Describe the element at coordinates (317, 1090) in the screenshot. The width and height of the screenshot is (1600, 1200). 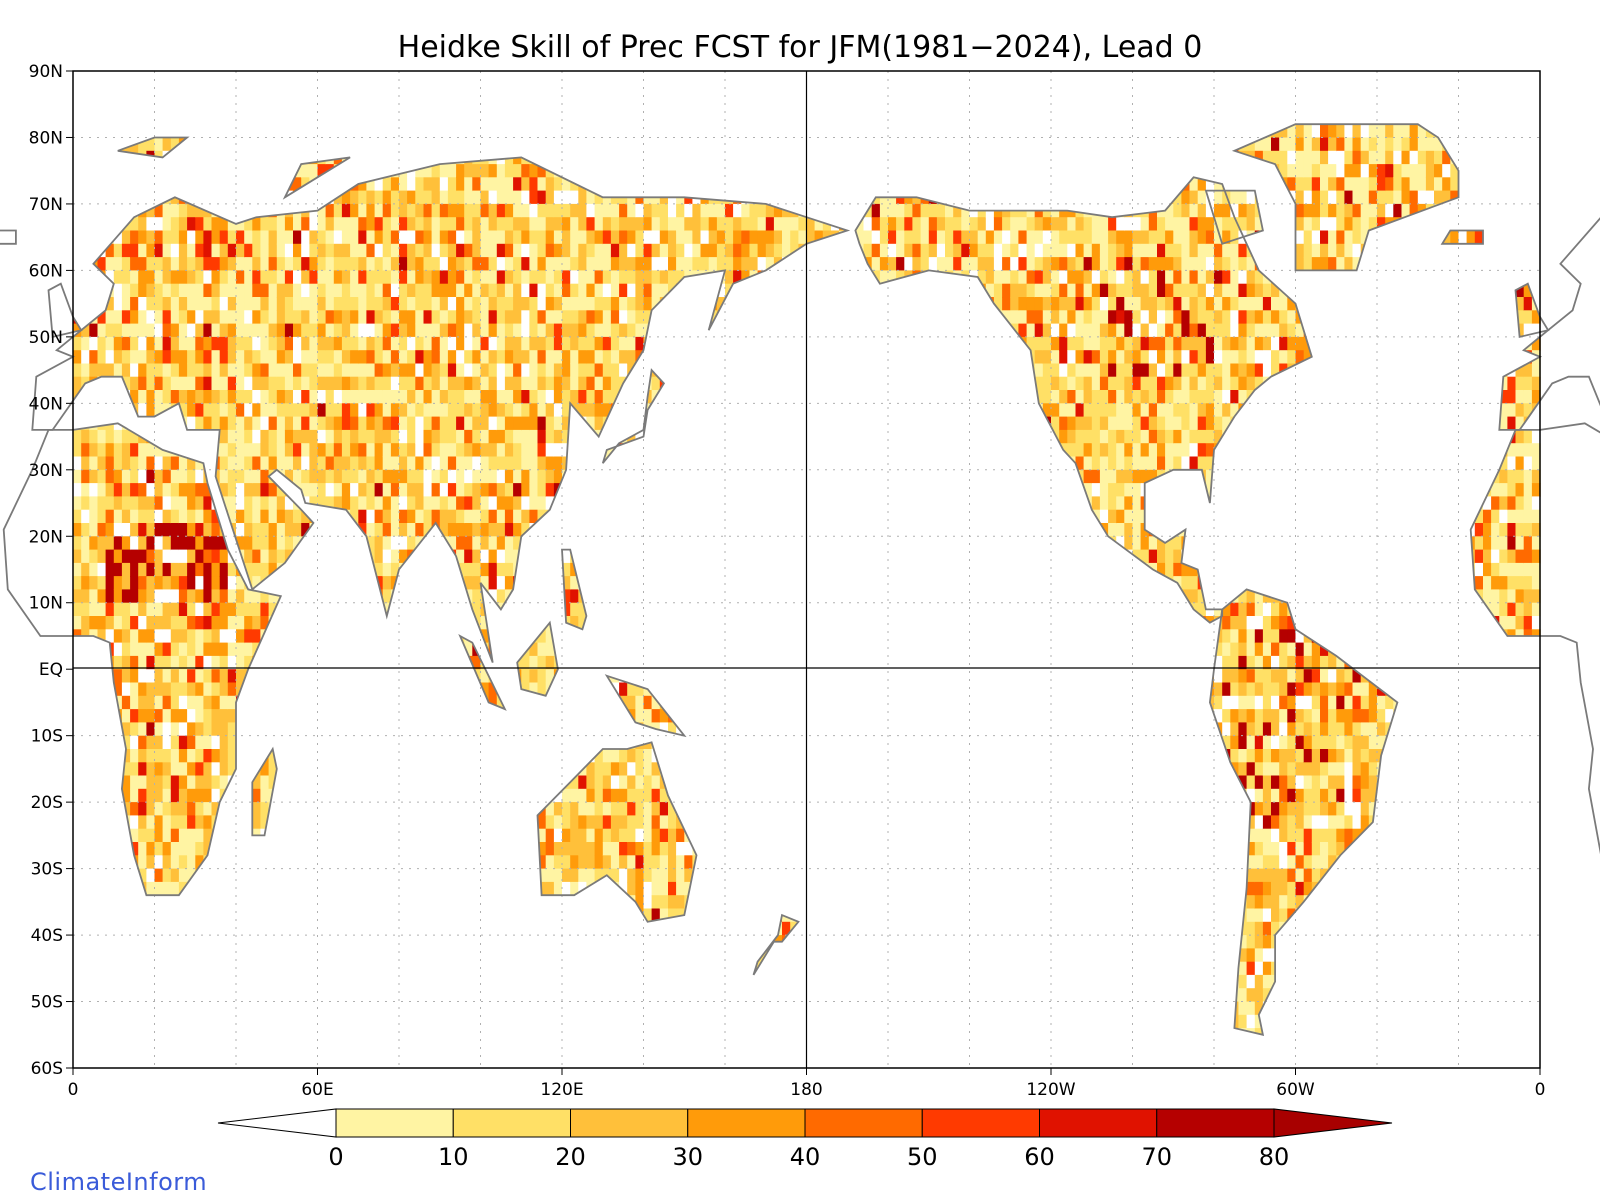
I see `lon-tick-label: 60E` at that location.